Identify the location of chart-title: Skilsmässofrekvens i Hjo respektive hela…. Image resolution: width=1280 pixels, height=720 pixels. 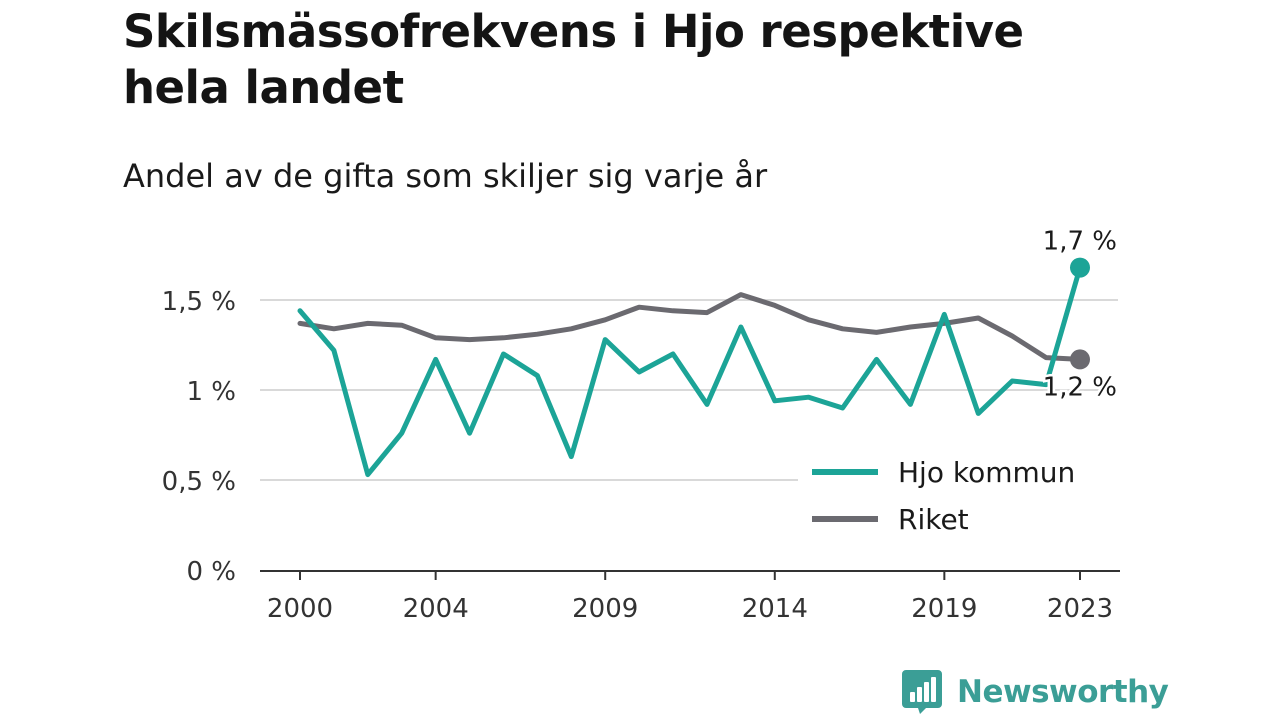
(573, 59).